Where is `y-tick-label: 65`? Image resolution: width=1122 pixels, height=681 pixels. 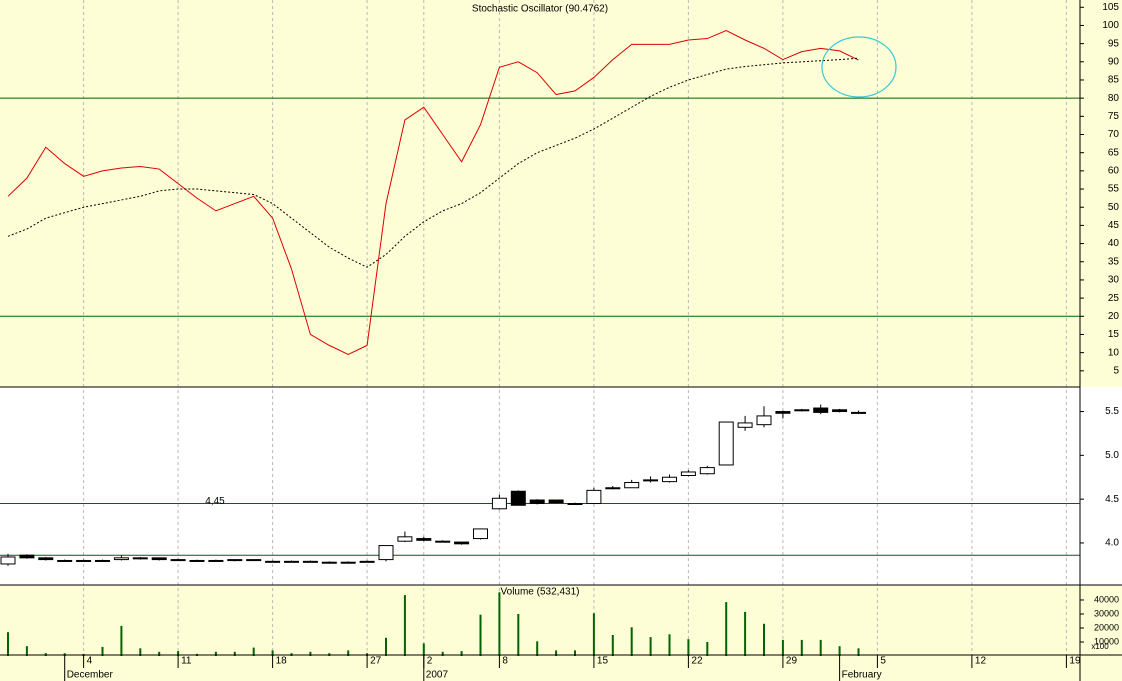
y-tick-label: 65 is located at coordinates (1114, 152).